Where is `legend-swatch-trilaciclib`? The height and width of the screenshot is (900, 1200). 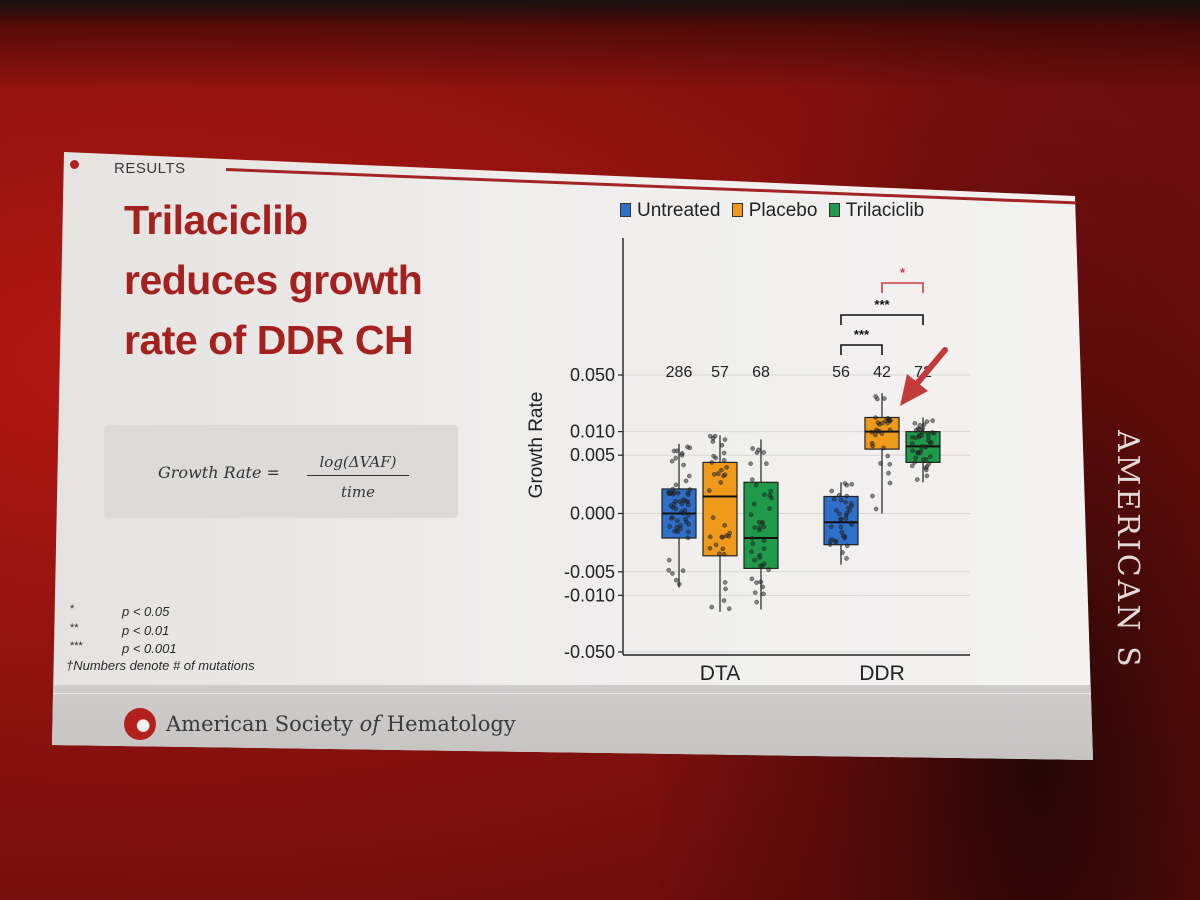 legend-swatch-trilaciclib is located at coordinates (834, 210).